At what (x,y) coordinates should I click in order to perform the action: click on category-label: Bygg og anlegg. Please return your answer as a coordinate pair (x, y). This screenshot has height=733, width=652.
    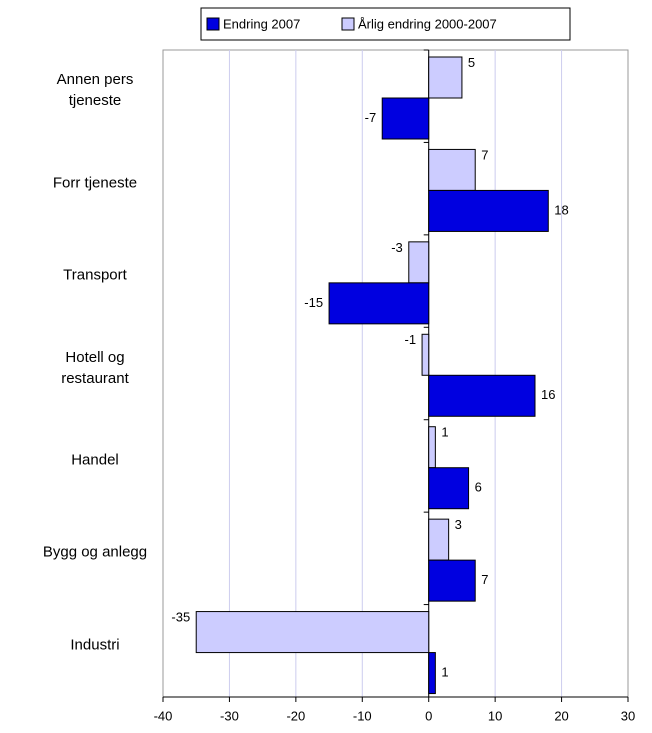
    Looking at the image, I should click on (95, 552).